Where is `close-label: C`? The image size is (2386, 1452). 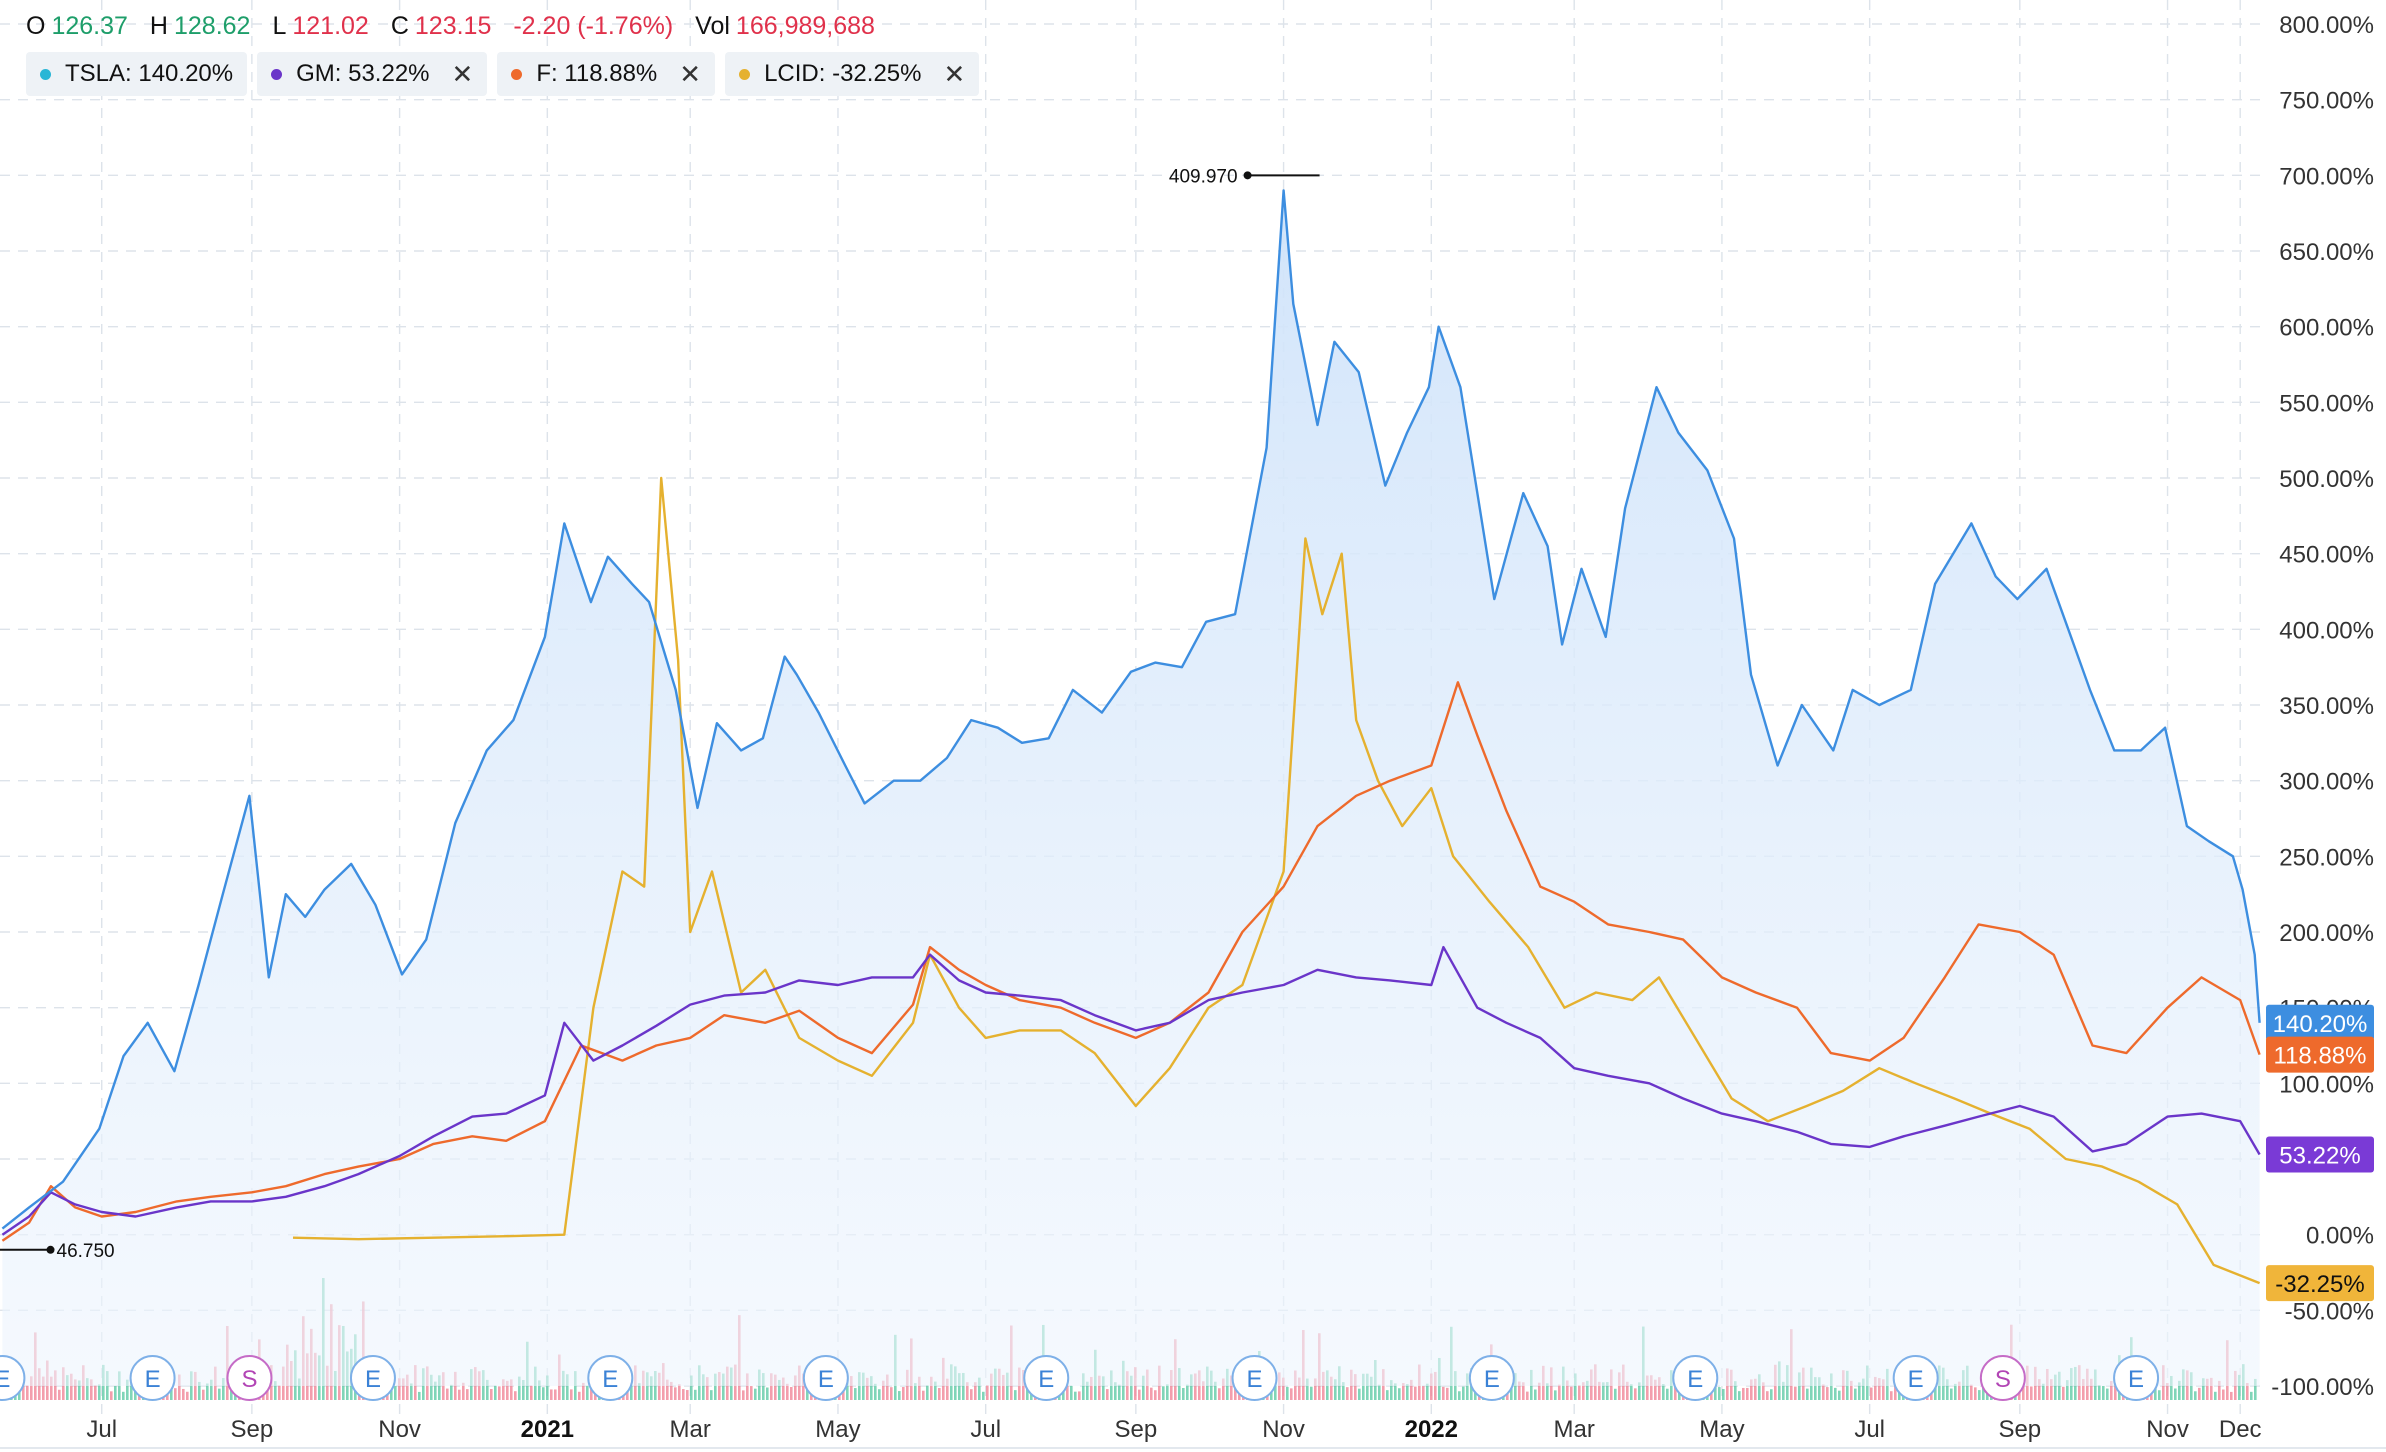 close-label: C is located at coordinates (399, 25).